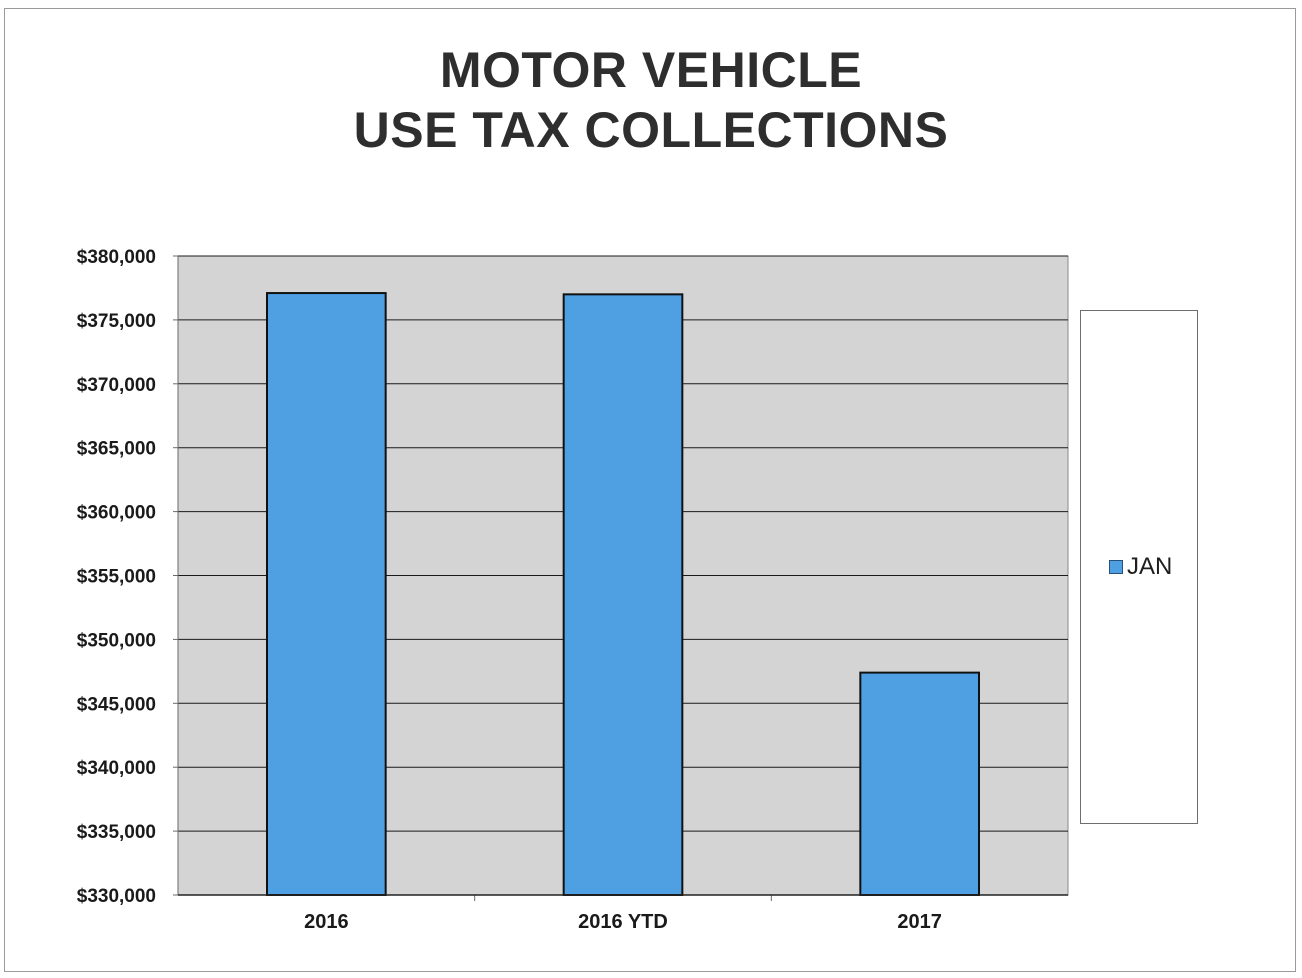 The height and width of the screenshot is (978, 1302). Describe the element at coordinates (116, 768) in the screenshot. I see `y-tick-label: $340,000` at that location.